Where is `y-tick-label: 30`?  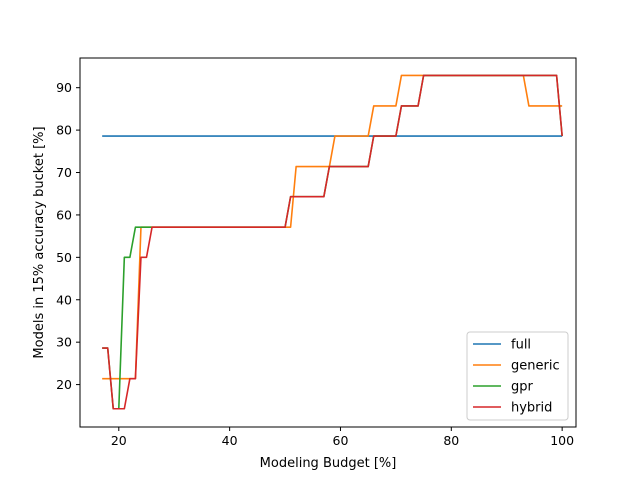 y-tick-label: 30 is located at coordinates (64, 342).